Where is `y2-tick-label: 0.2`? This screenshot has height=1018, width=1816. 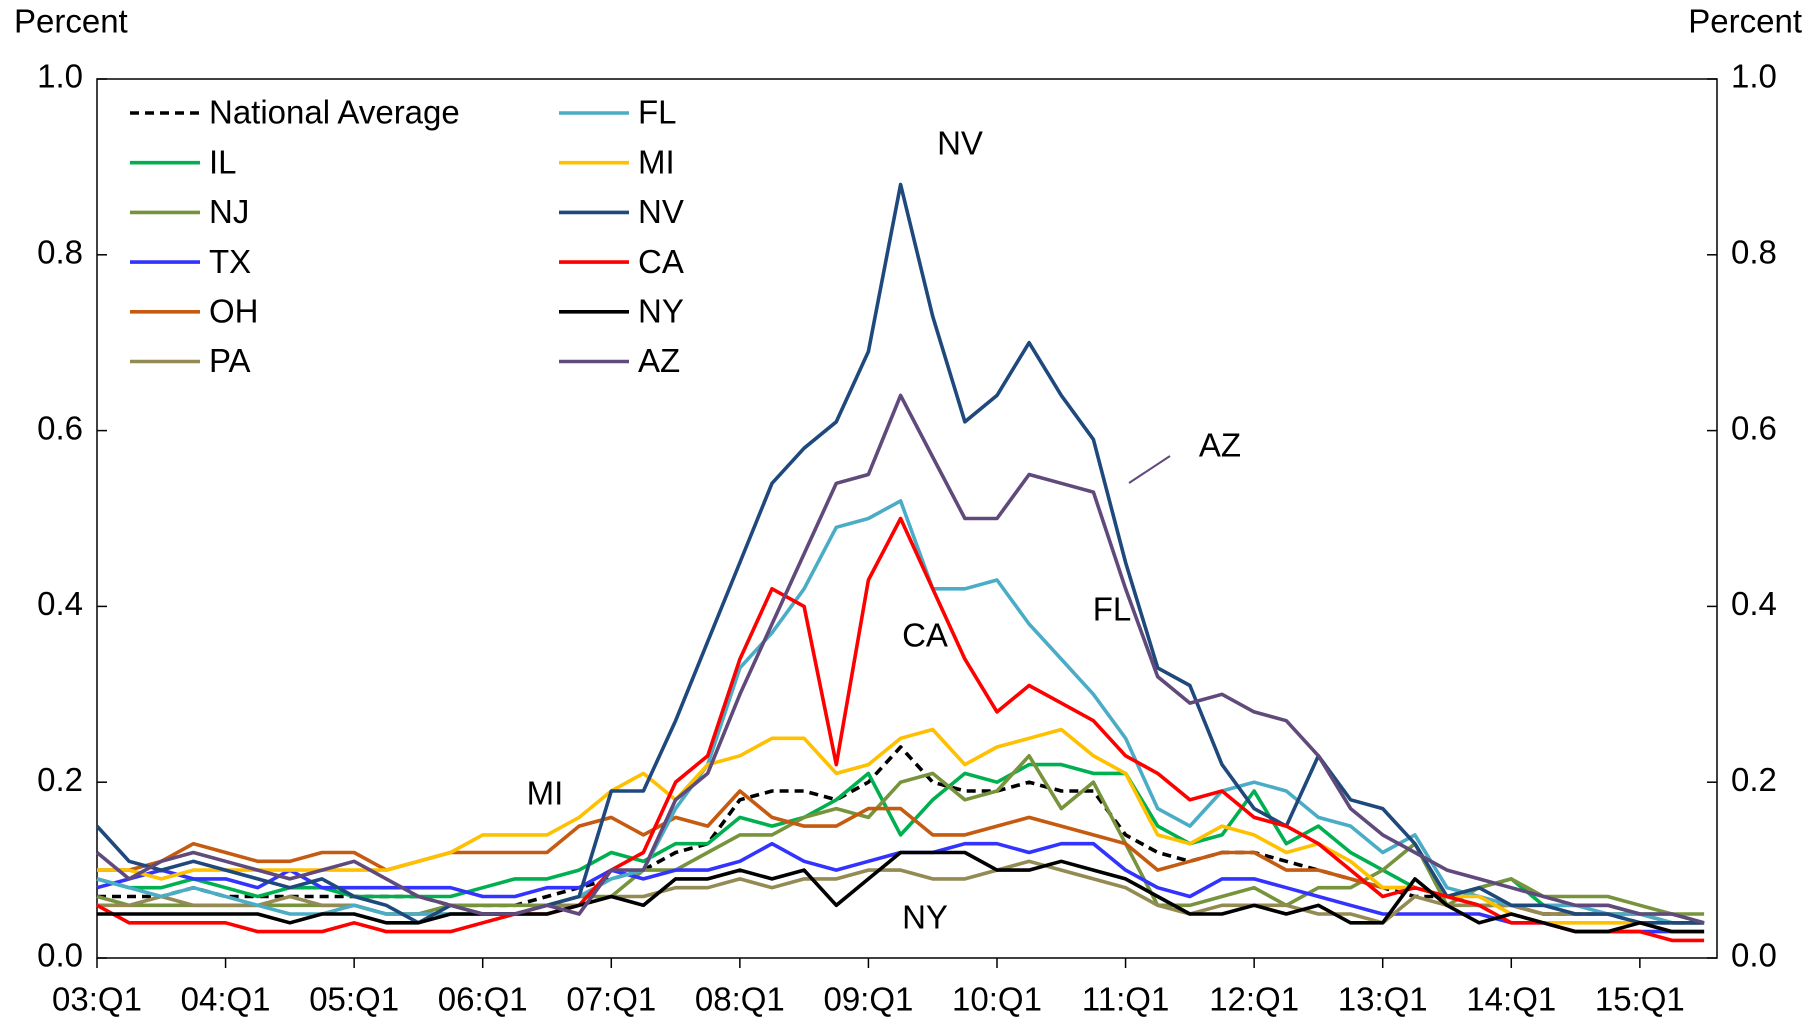
y2-tick-label: 0.2 is located at coordinates (1754, 779).